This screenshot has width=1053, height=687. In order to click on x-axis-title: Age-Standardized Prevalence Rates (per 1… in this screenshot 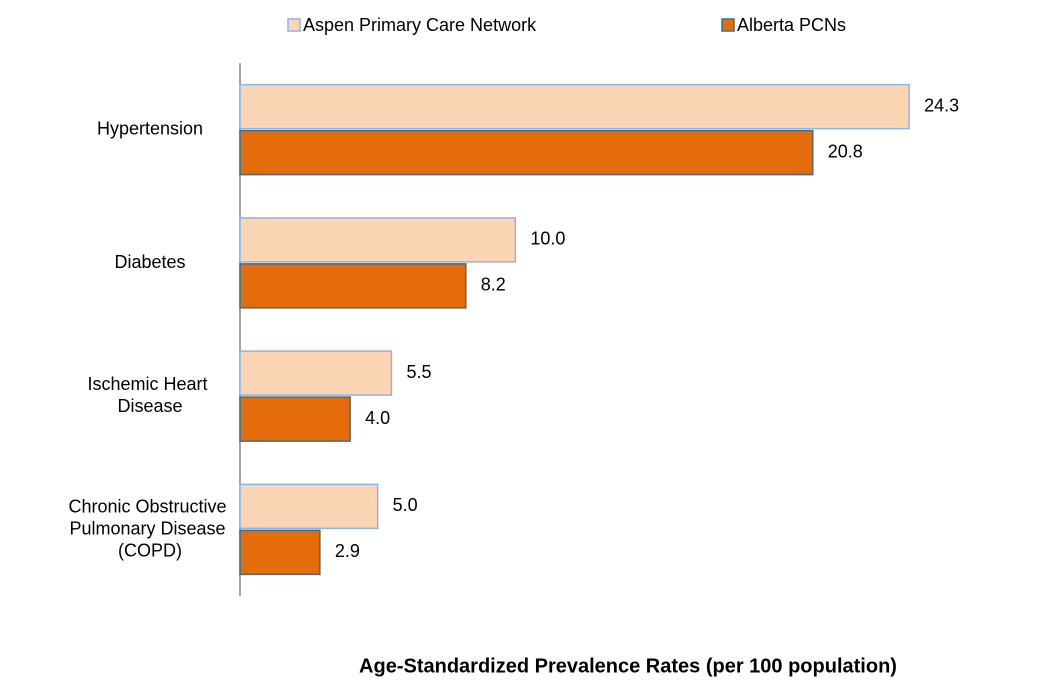, I will do `click(628, 666)`.